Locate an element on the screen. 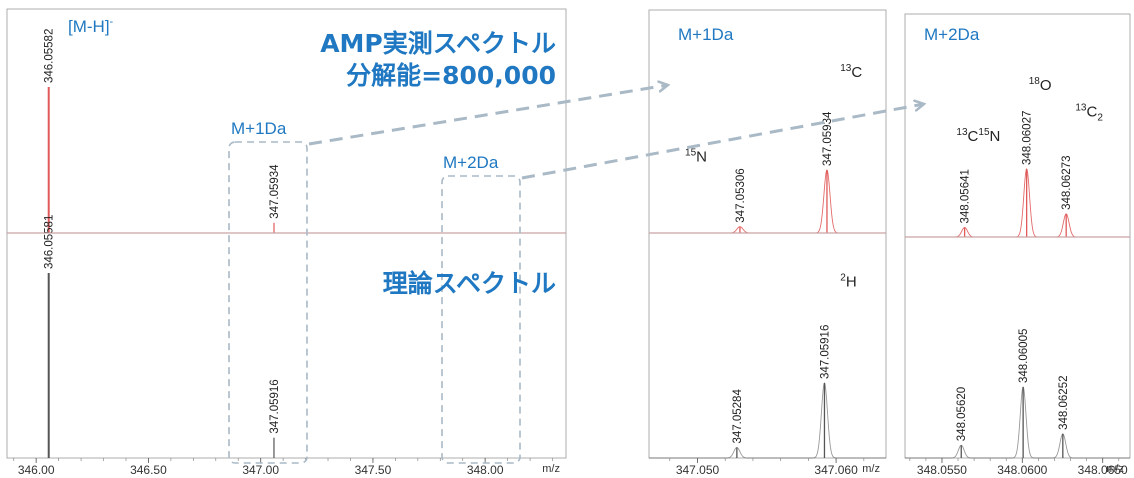 The image size is (1134, 478). peak-label: 348.06273 is located at coordinates (1067, 183).